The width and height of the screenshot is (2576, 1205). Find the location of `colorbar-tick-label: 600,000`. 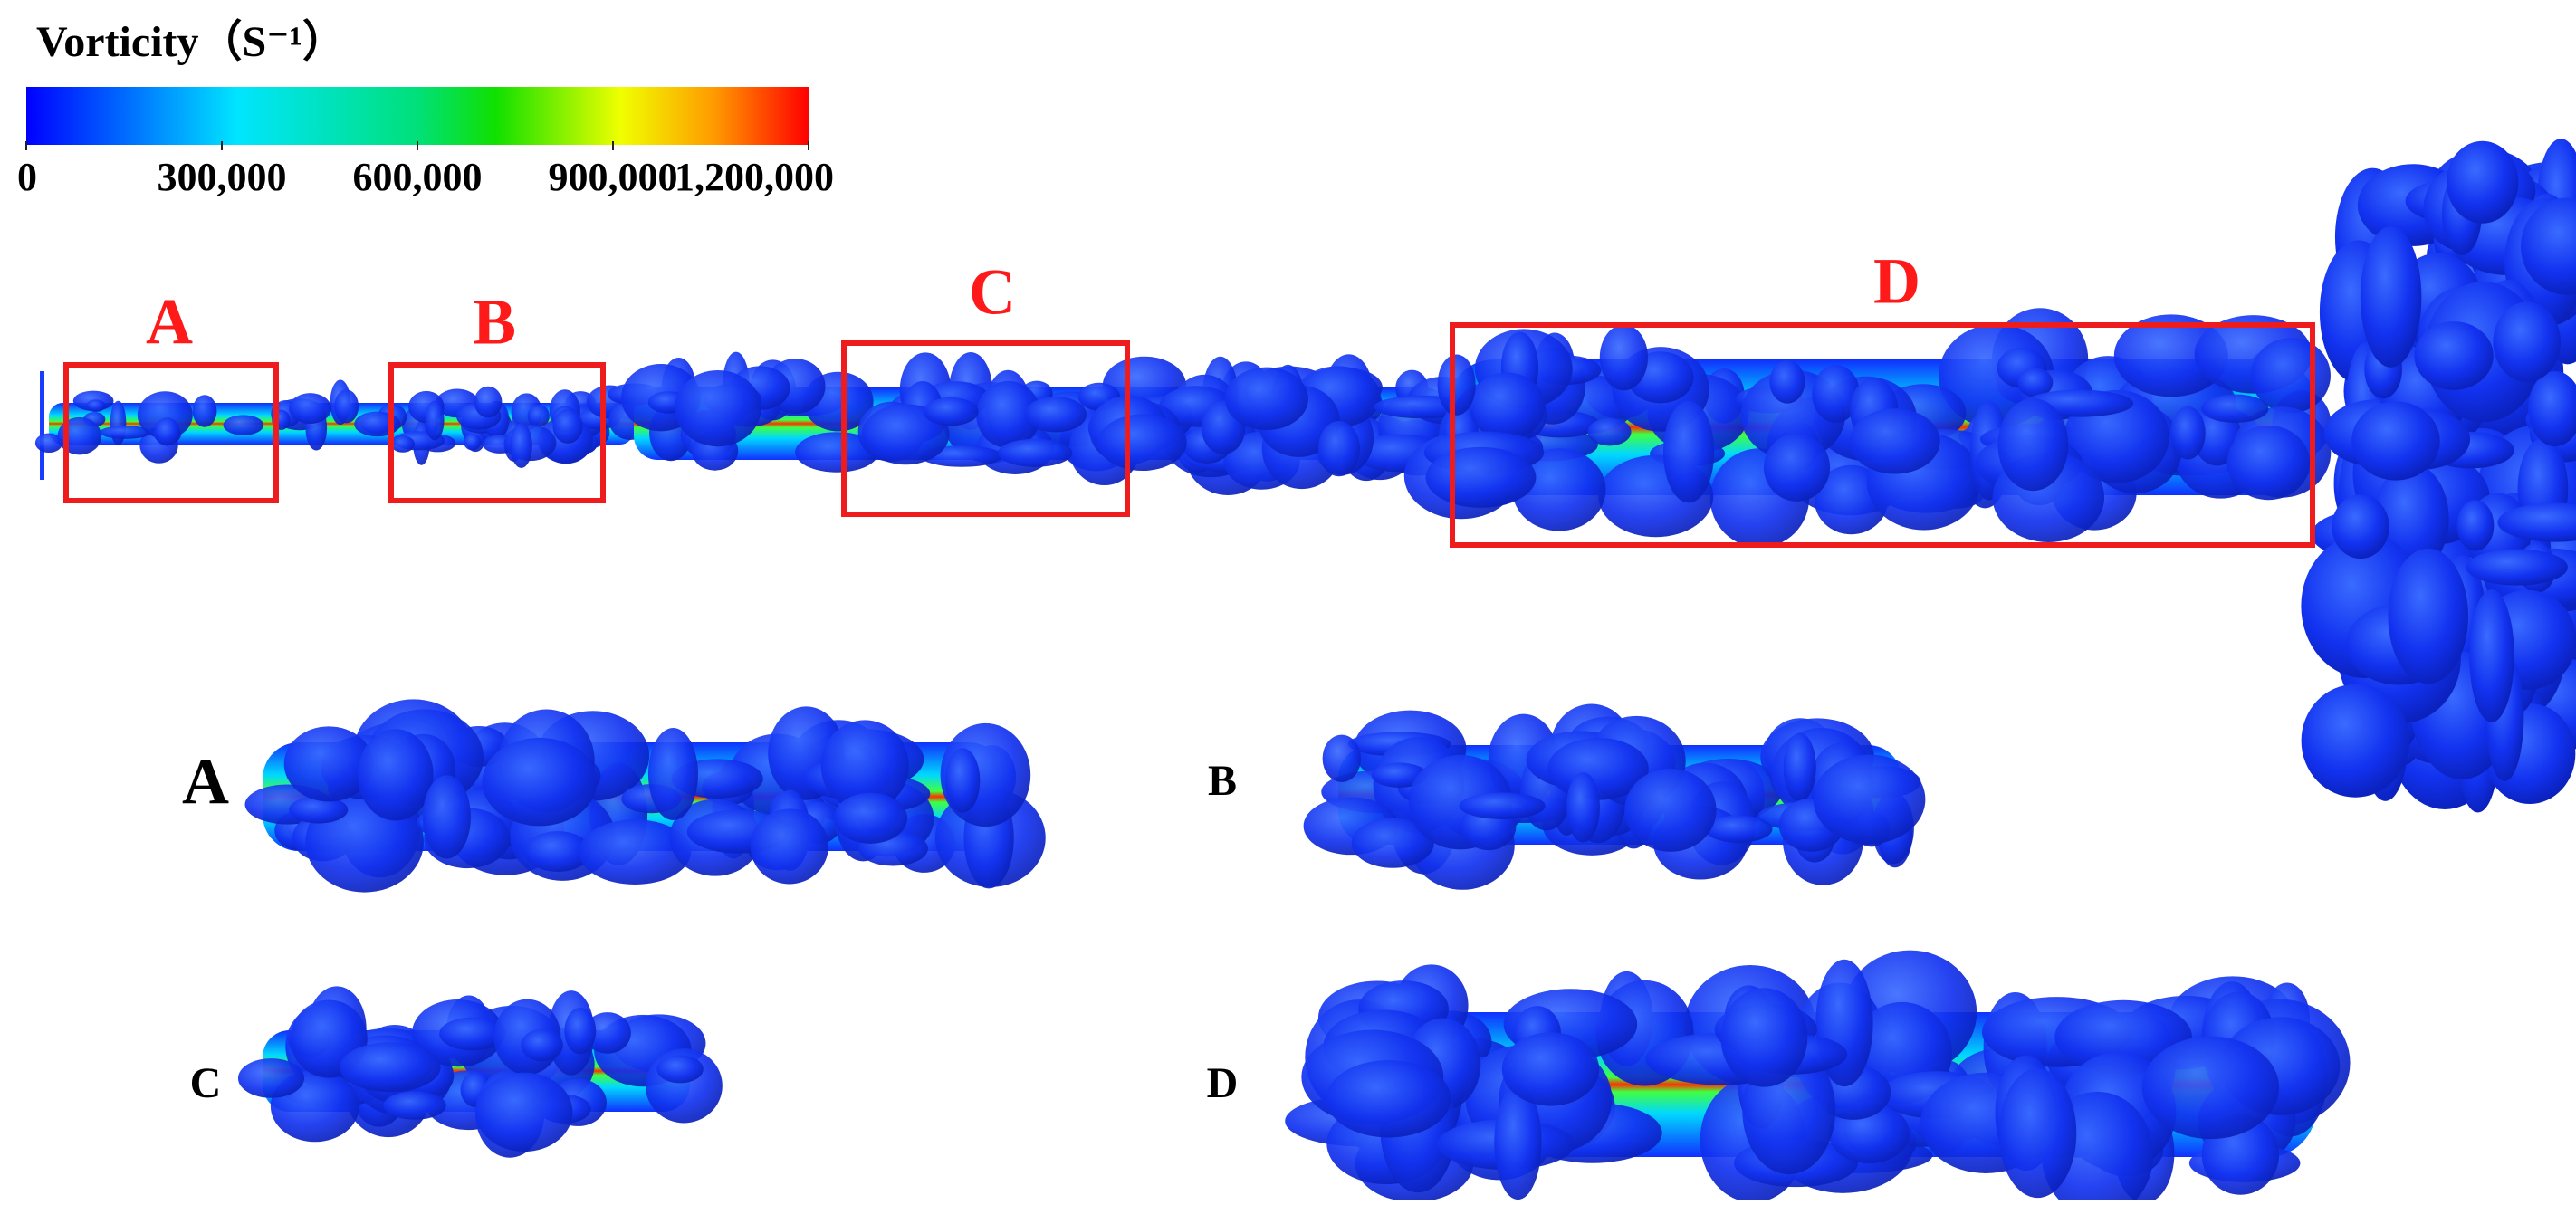

colorbar-tick-label: 600,000 is located at coordinates (418, 177).